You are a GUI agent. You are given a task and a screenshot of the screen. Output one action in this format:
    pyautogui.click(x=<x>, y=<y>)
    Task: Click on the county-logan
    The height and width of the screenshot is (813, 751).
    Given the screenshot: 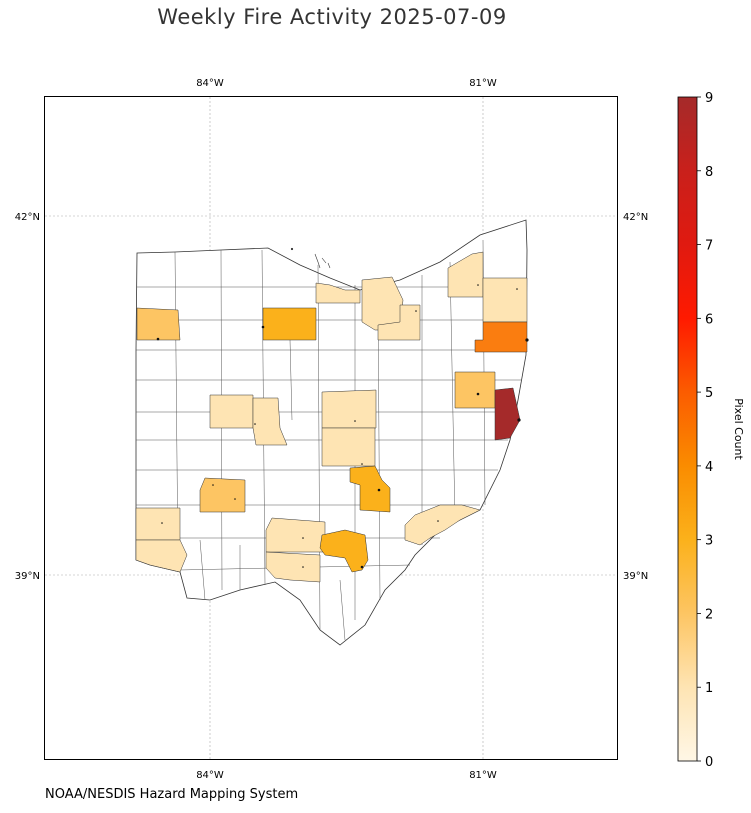 What is the action you would take?
    pyautogui.click(x=270, y=421)
    